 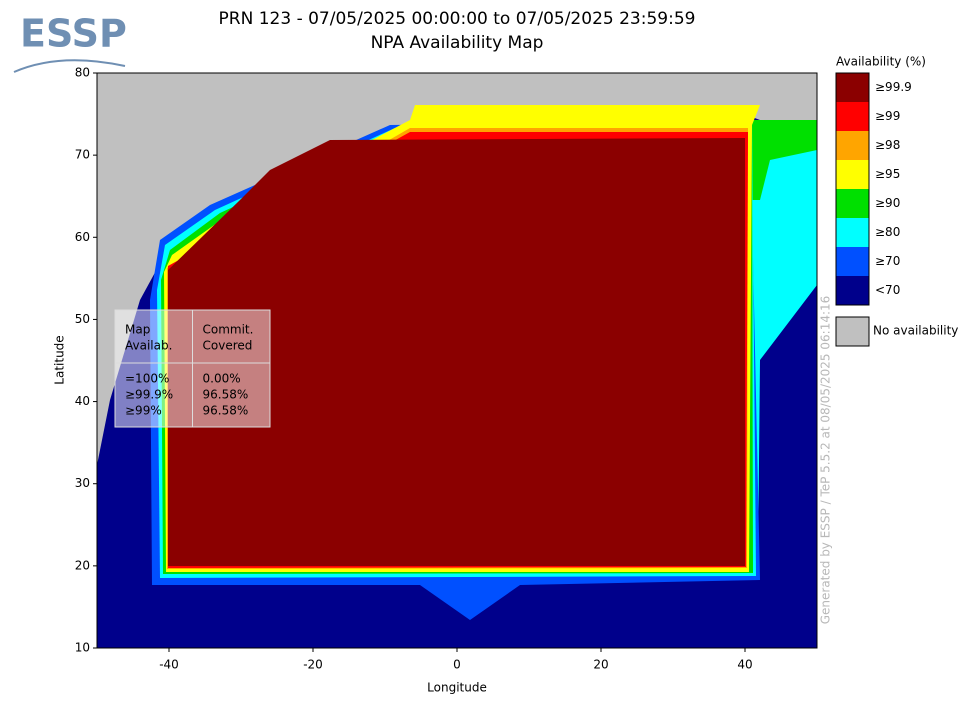 What do you see at coordinates (228, 330) in the screenshot?
I see `table-header: Commit.` at bounding box center [228, 330].